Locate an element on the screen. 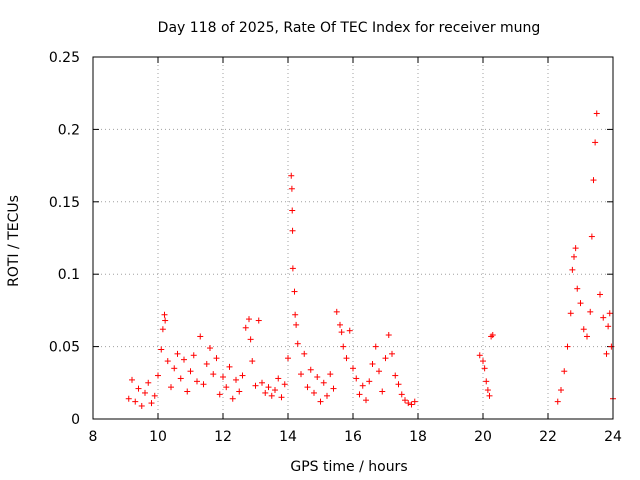 Image resolution: width=640 pixels, height=480 pixels. x-tick-label: 18 is located at coordinates (418, 437).